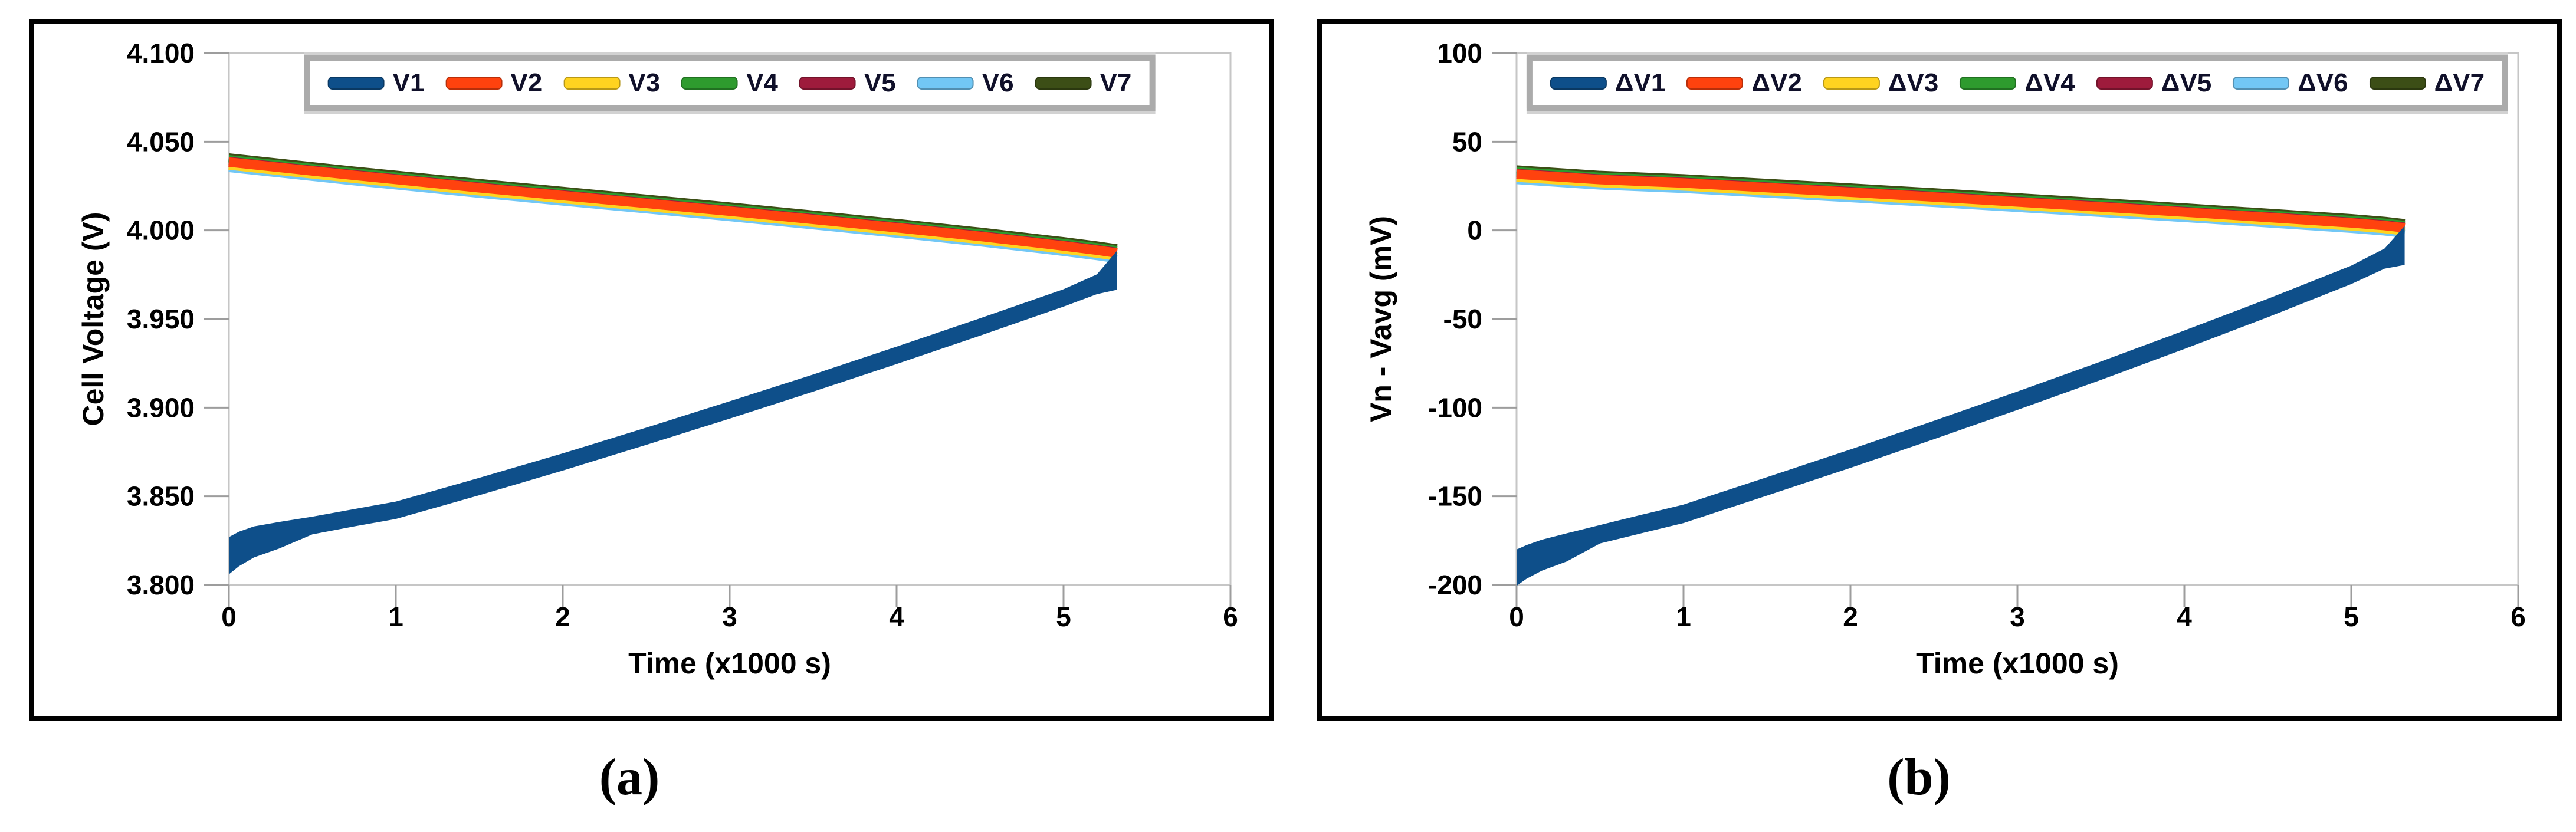 Image resolution: width=2576 pixels, height=832 pixels. I want to click on legend-label: V5, so click(880, 82).